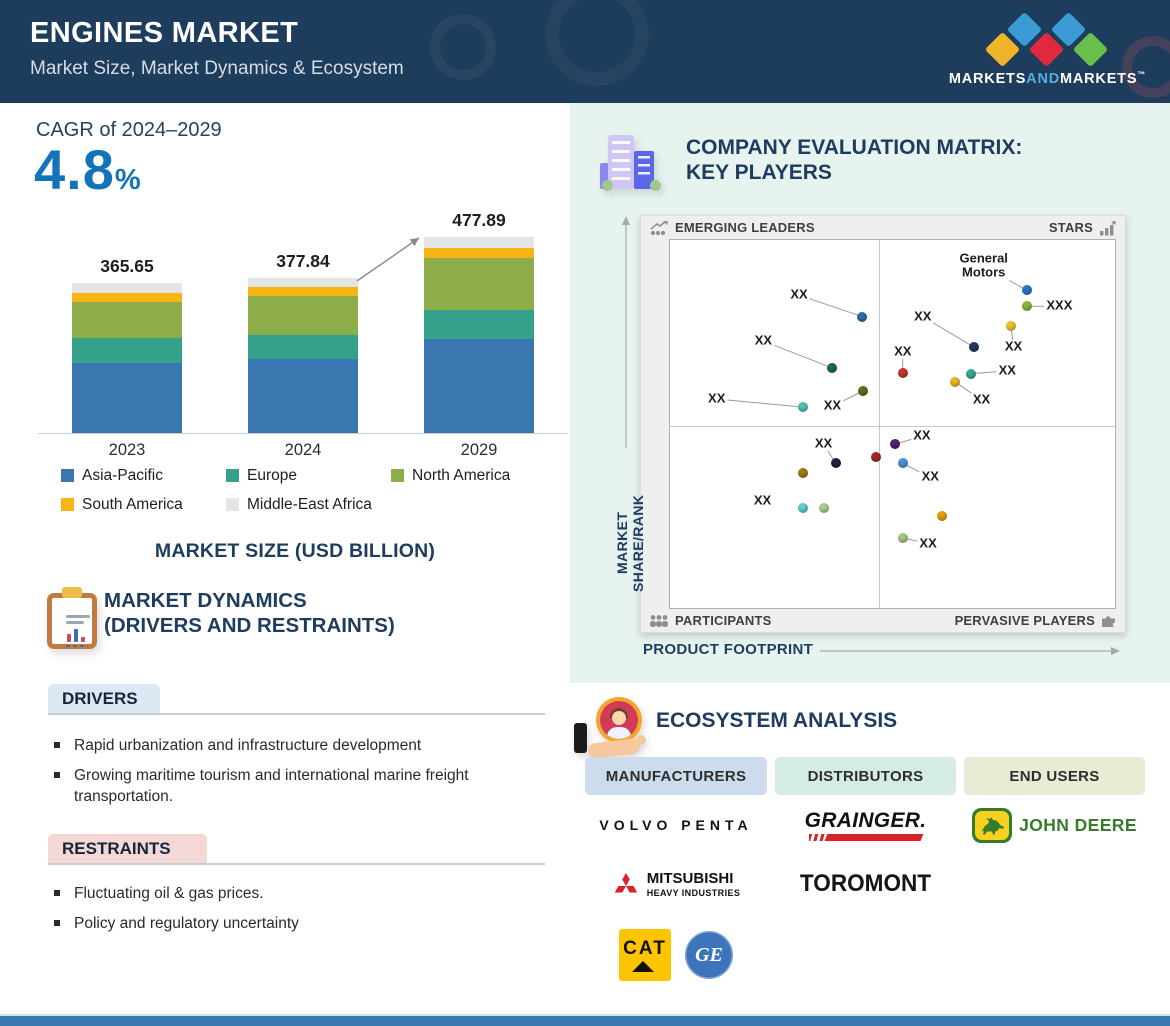 The width and height of the screenshot is (1170, 1026). Describe the element at coordinates (217, 68) in the screenshot. I see `page-subtitle: Market Size, Market Dynamics & Ecosystem` at that location.